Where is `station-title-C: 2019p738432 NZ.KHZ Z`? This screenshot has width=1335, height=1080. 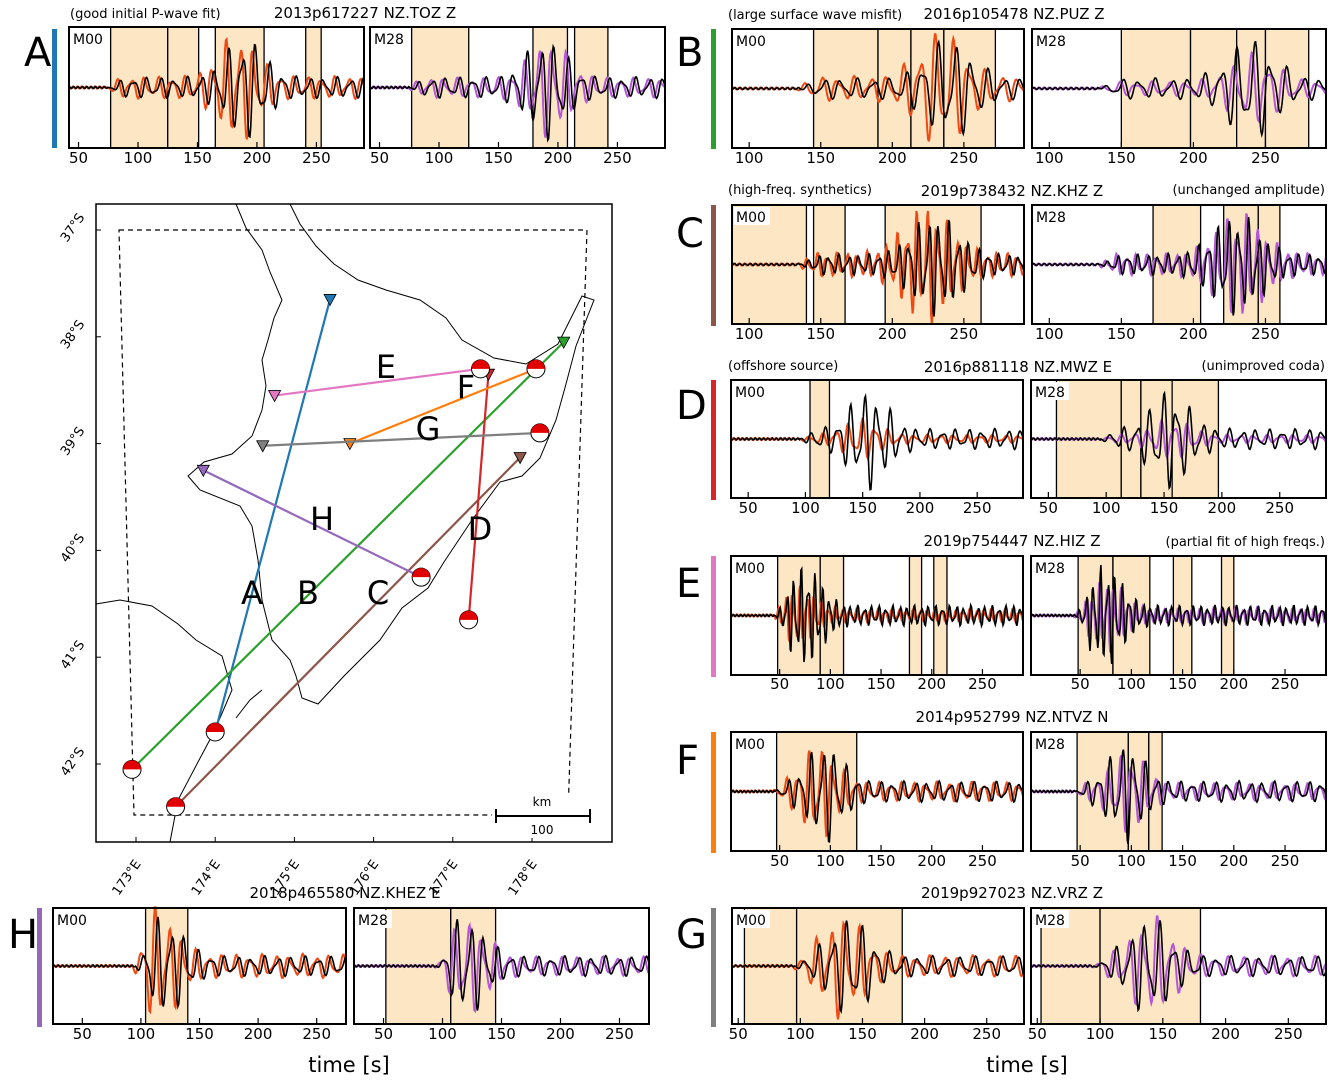 station-title-C: 2019p738432 NZ.KHZ Z is located at coordinates (1012, 191).